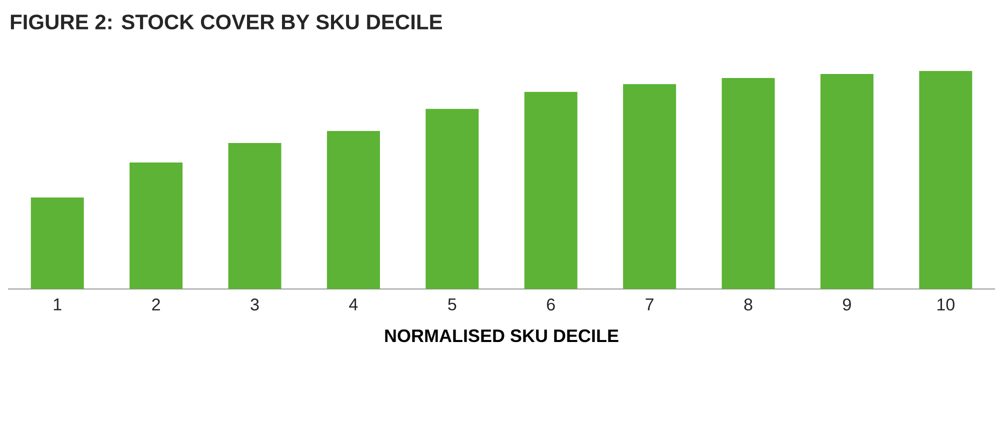 This screenshot has width=1000, height=441. I want to click on x-tick-label: 7, so click(650, 304).